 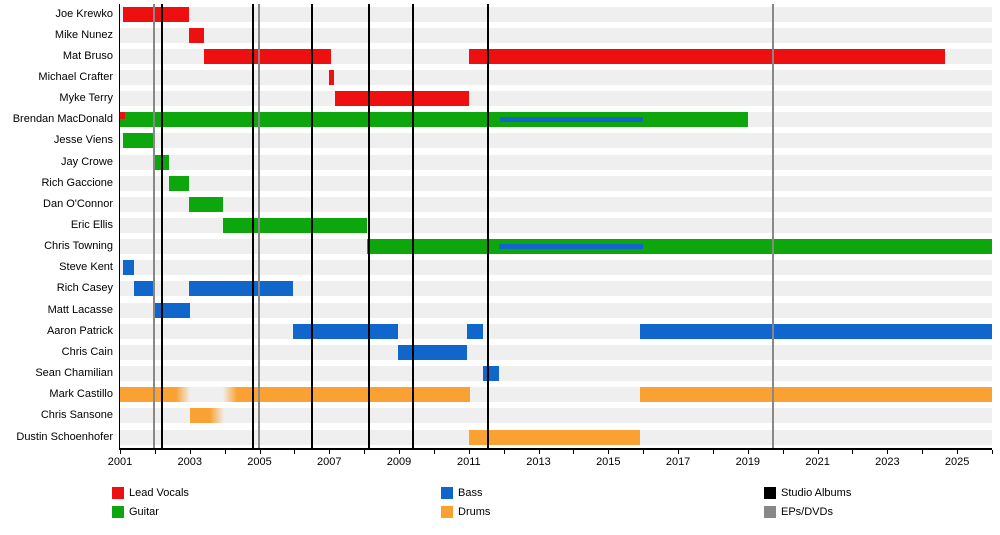 I want to click on member-label-rich-gaccione: Rich Gaccione, so click(x=77, y=182).